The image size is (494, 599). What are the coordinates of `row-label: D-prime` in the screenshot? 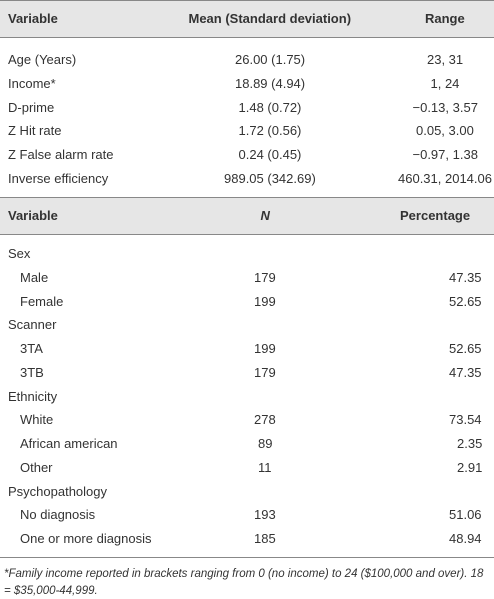 It's located at (31, 107).